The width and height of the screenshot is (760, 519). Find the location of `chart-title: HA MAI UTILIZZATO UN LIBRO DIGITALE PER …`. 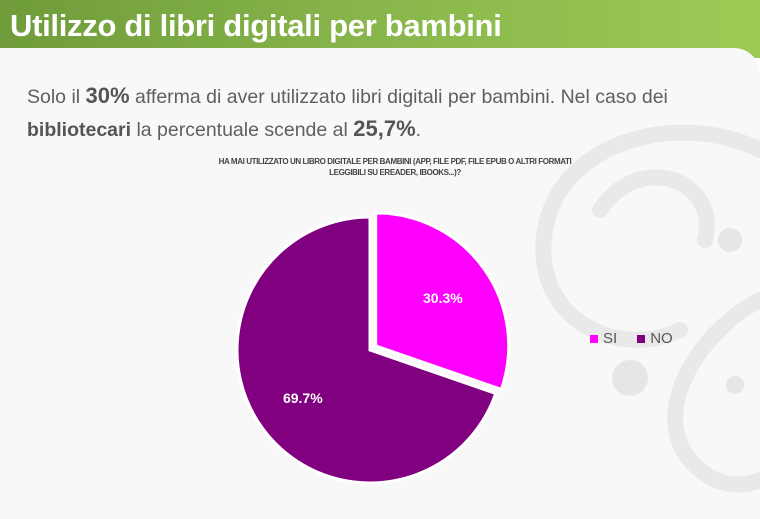

chart-title: HA MAI UTILIZZATO UN LIBRO DIGITALE PER … is located at coordinates (395, 167).